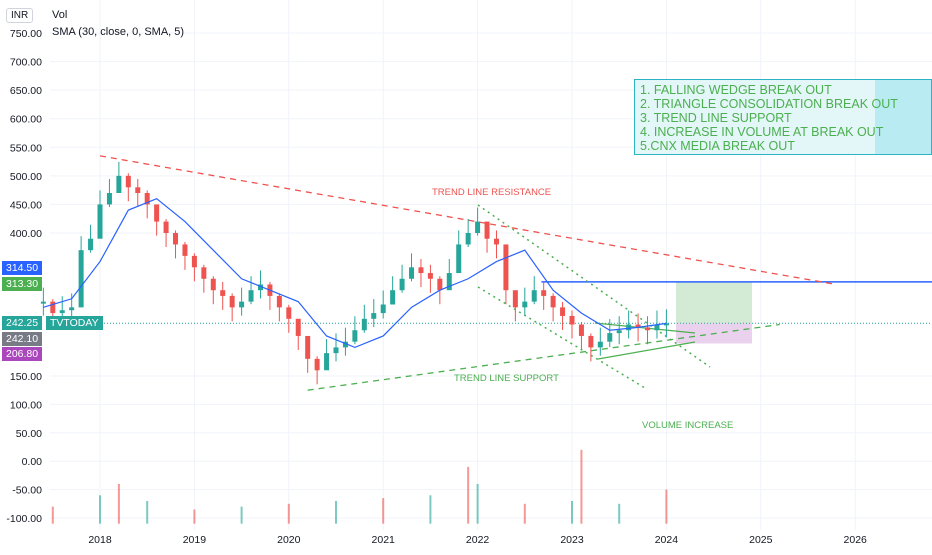 The image size is (932, 555). What do you see at coordinates (769, 104) in the screenshot?
I see `note-2: 2. TRIANGLE CONSOLIDATION BREAK OUT` at bounding box center [769, 104].